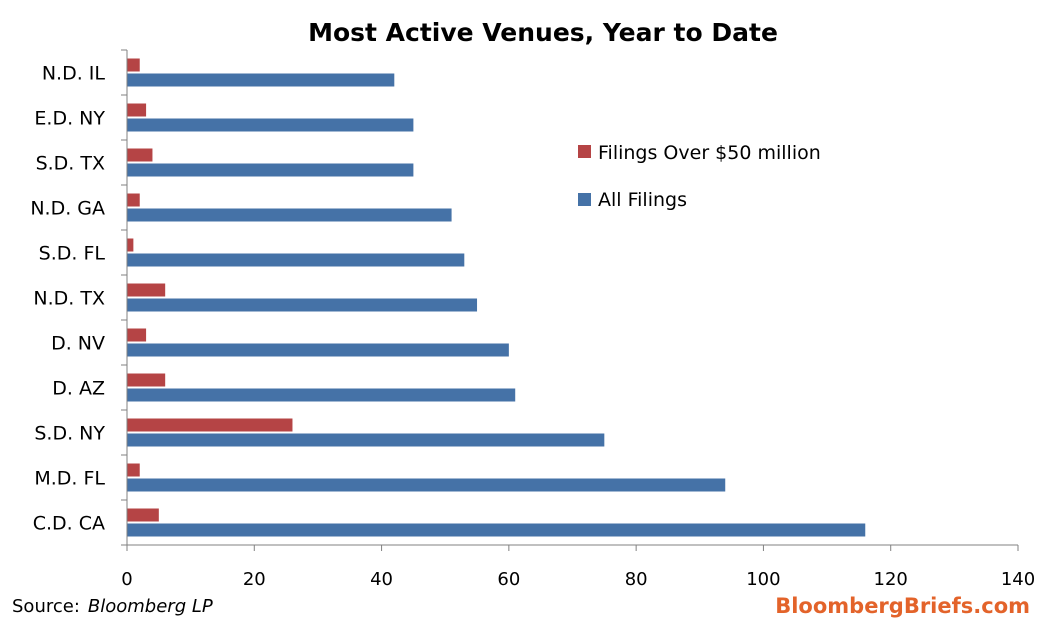 Image resolution: width=1048 pixels, height=635 pixels. Describe the element at coordinates (67, 209) in the screenshot. I see `category-label-n-d-ga: N.D. GA` at that location.